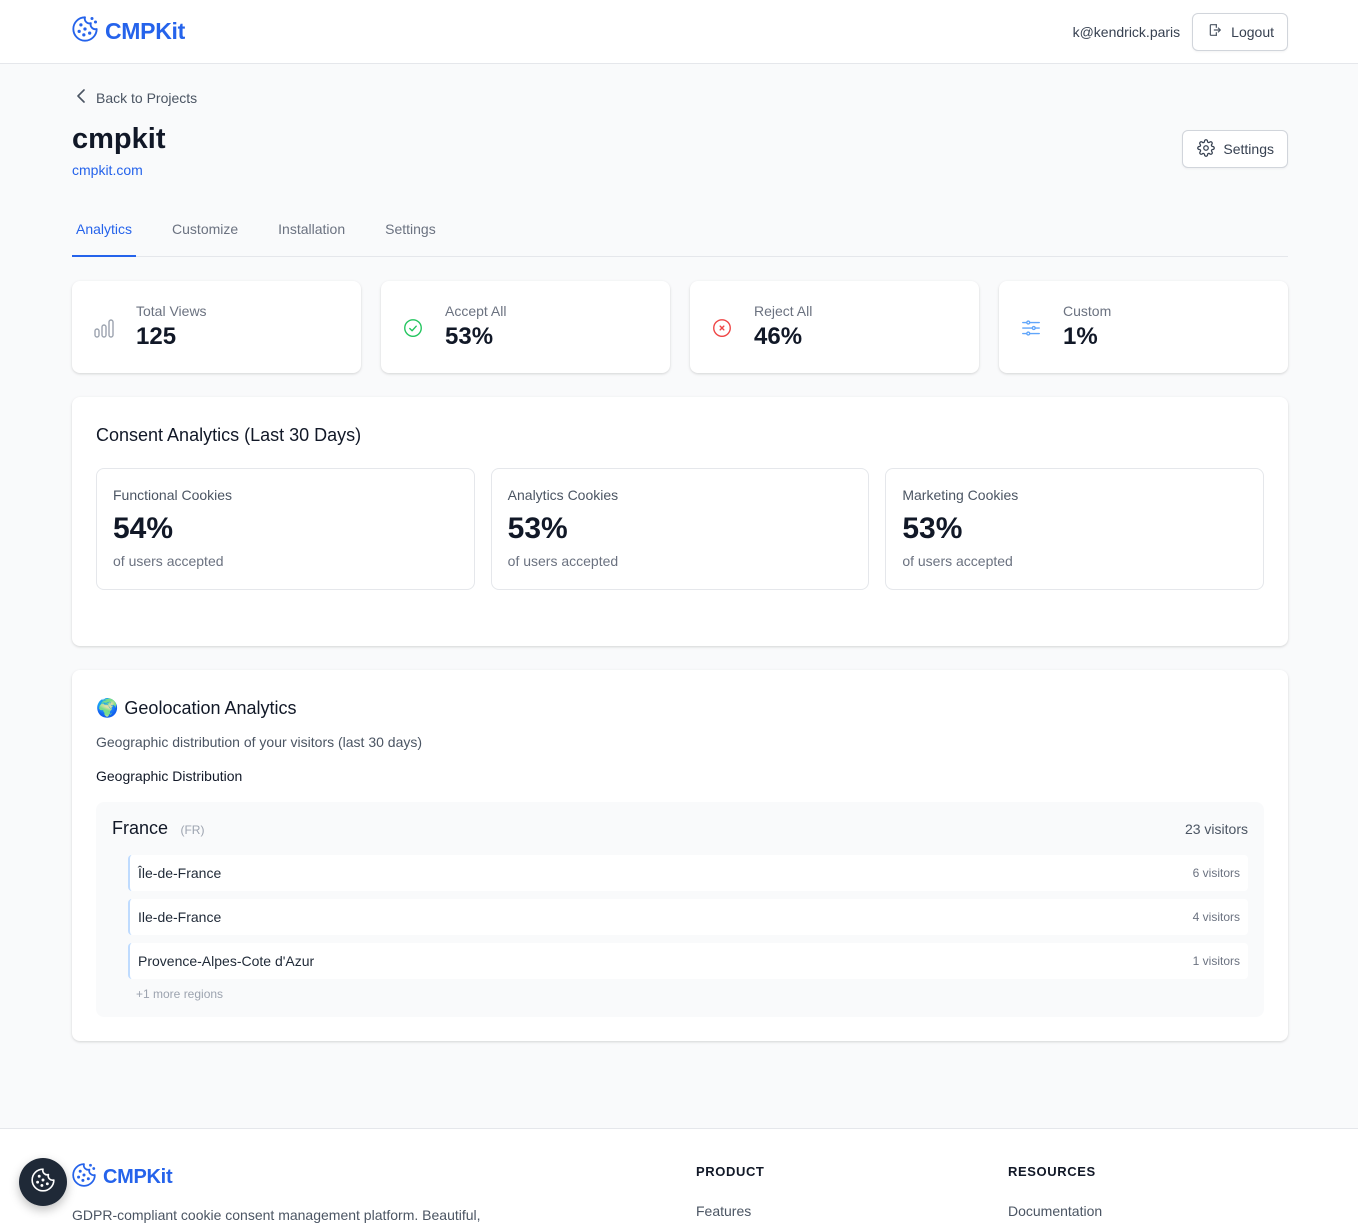  I want to click on logout-button: Logout, so click(1240, 31).